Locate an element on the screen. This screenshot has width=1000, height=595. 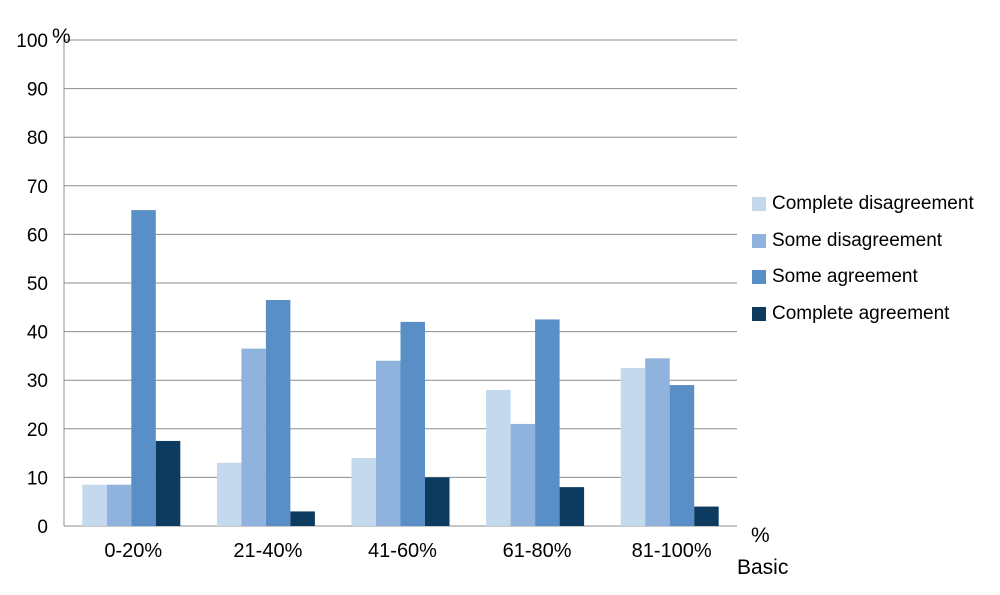
legend-swatch-some-disagreement is located at coordinates (759, 240).